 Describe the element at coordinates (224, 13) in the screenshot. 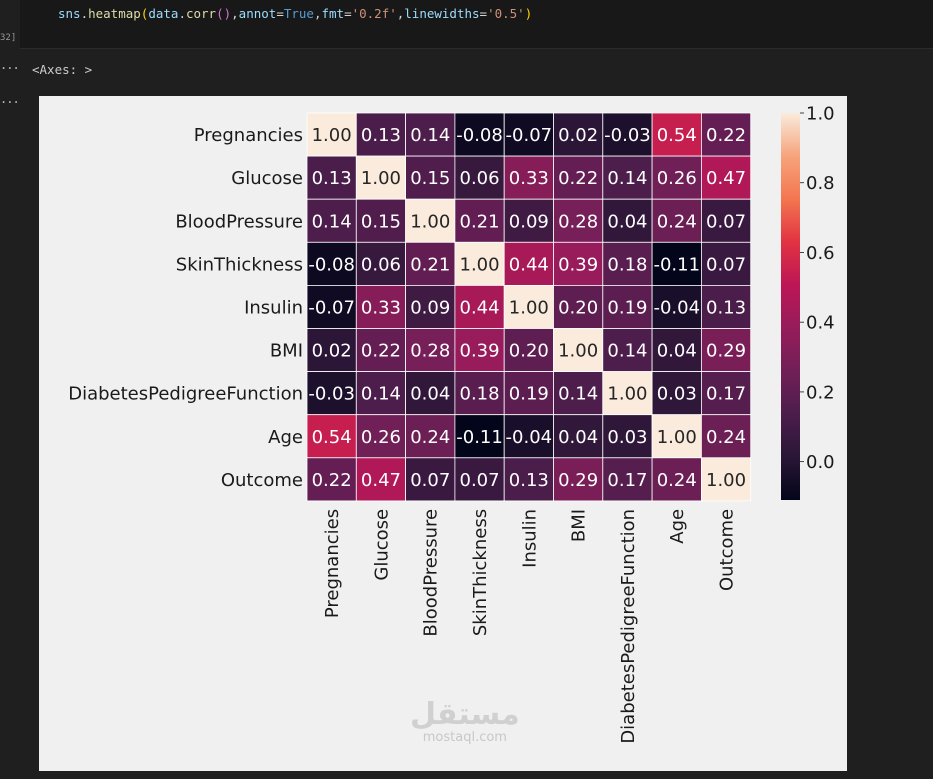

I see `code-token: ()` at that location.